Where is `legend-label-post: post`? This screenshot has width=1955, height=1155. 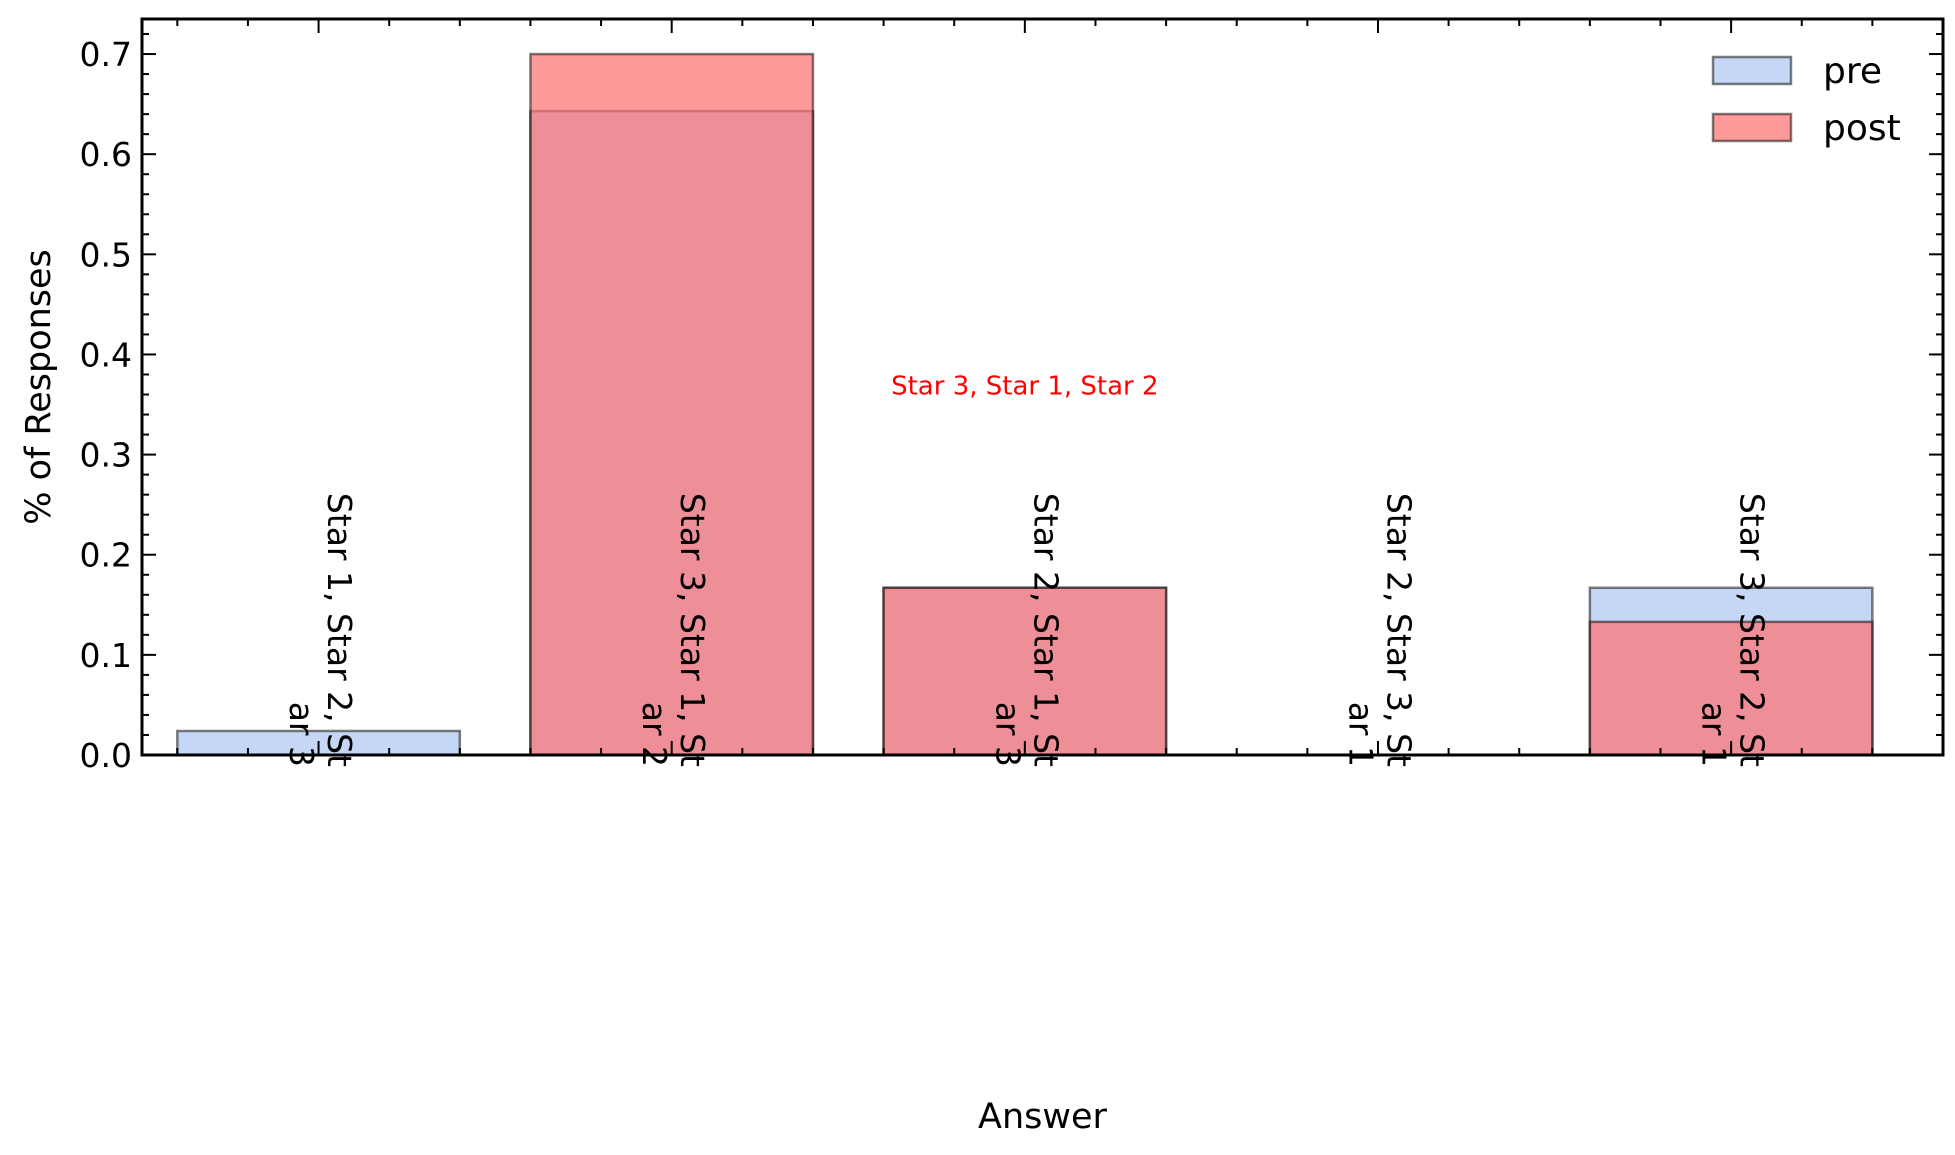 legend-label-post: post is located at coordinates (1862, 128).